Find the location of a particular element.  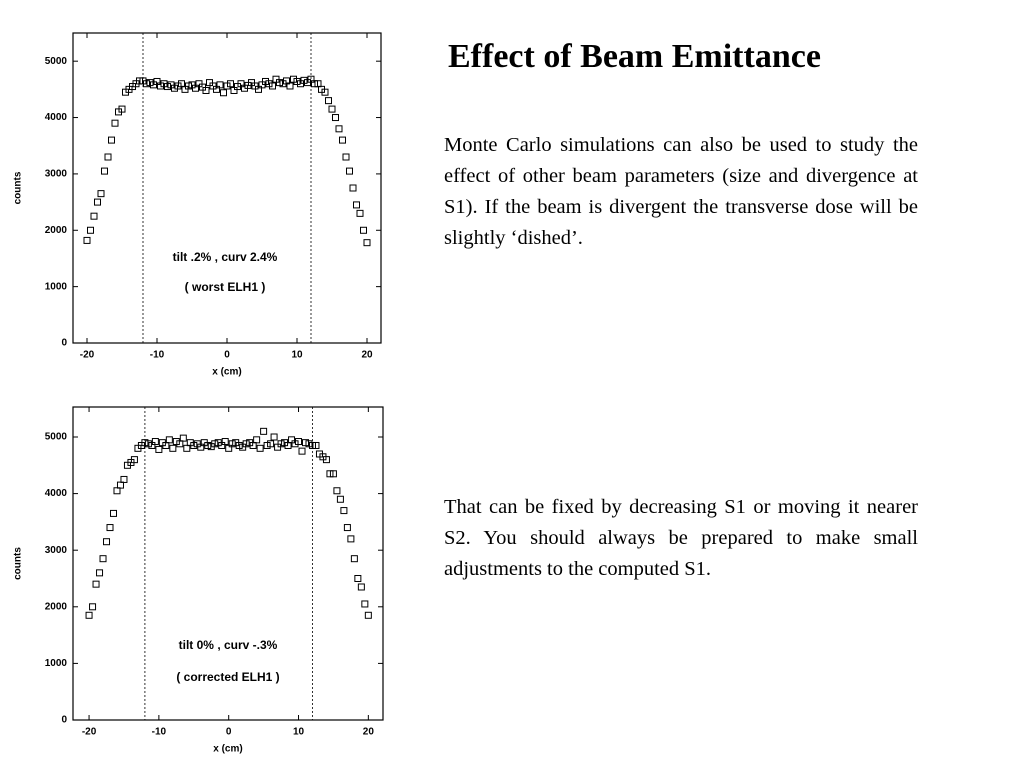

annotation: ( corrected ELH1 ) is located at coordinates (227, 677).